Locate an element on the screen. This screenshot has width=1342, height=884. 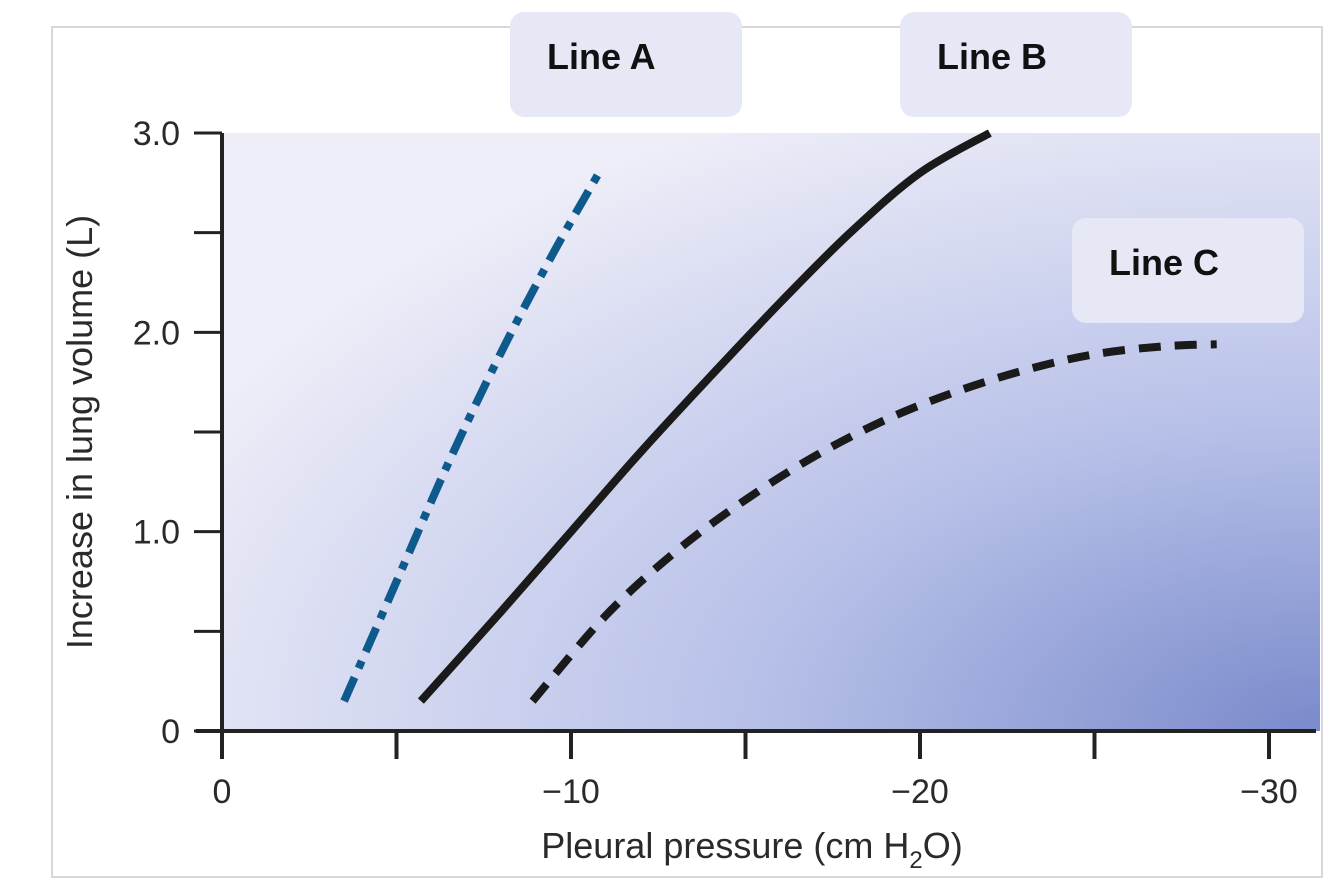
y-tick-label: 2.0 is located at coordinates (156, 333).